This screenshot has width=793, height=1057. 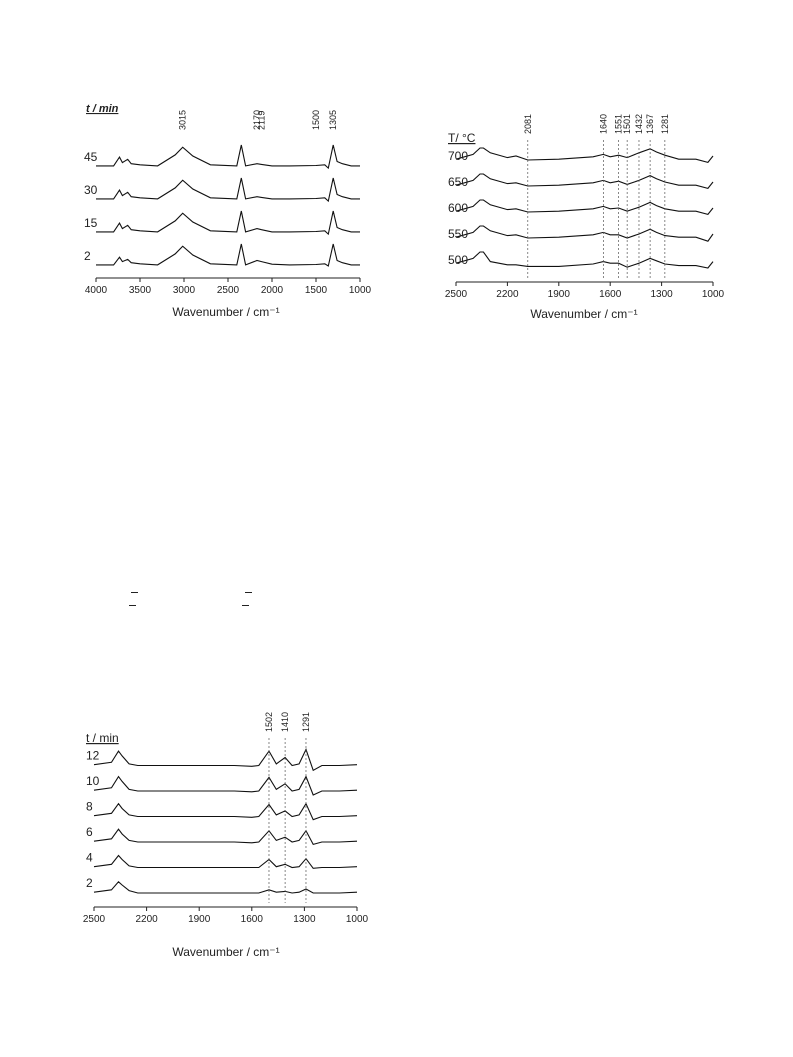 What do you see at coordinates (458, 234) in the screenshot?
I see `series-label-550: 550` at bounding box center [458, 234].